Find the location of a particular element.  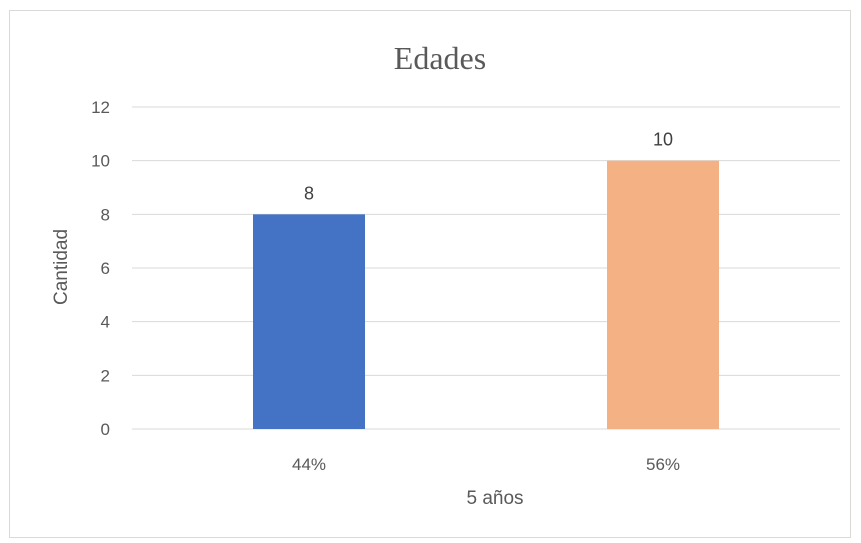

y-tick-label: 10 is located at coordinates (100, 161).